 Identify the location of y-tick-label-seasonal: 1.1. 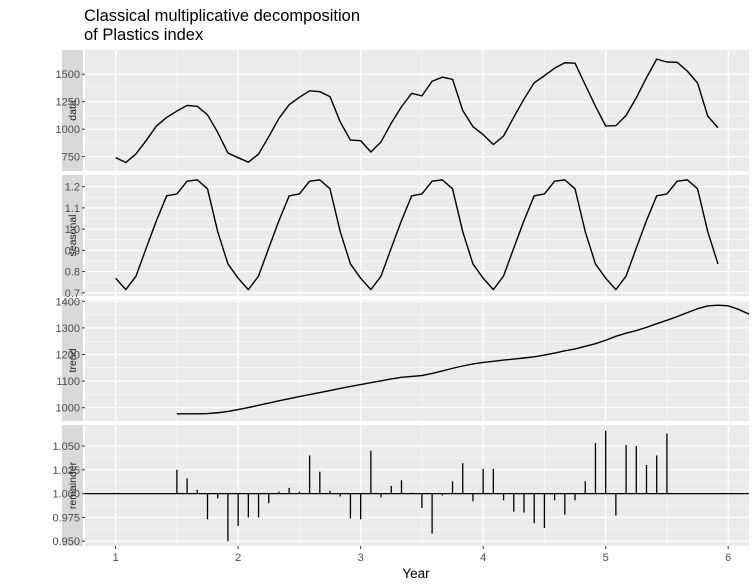
(72, 209).